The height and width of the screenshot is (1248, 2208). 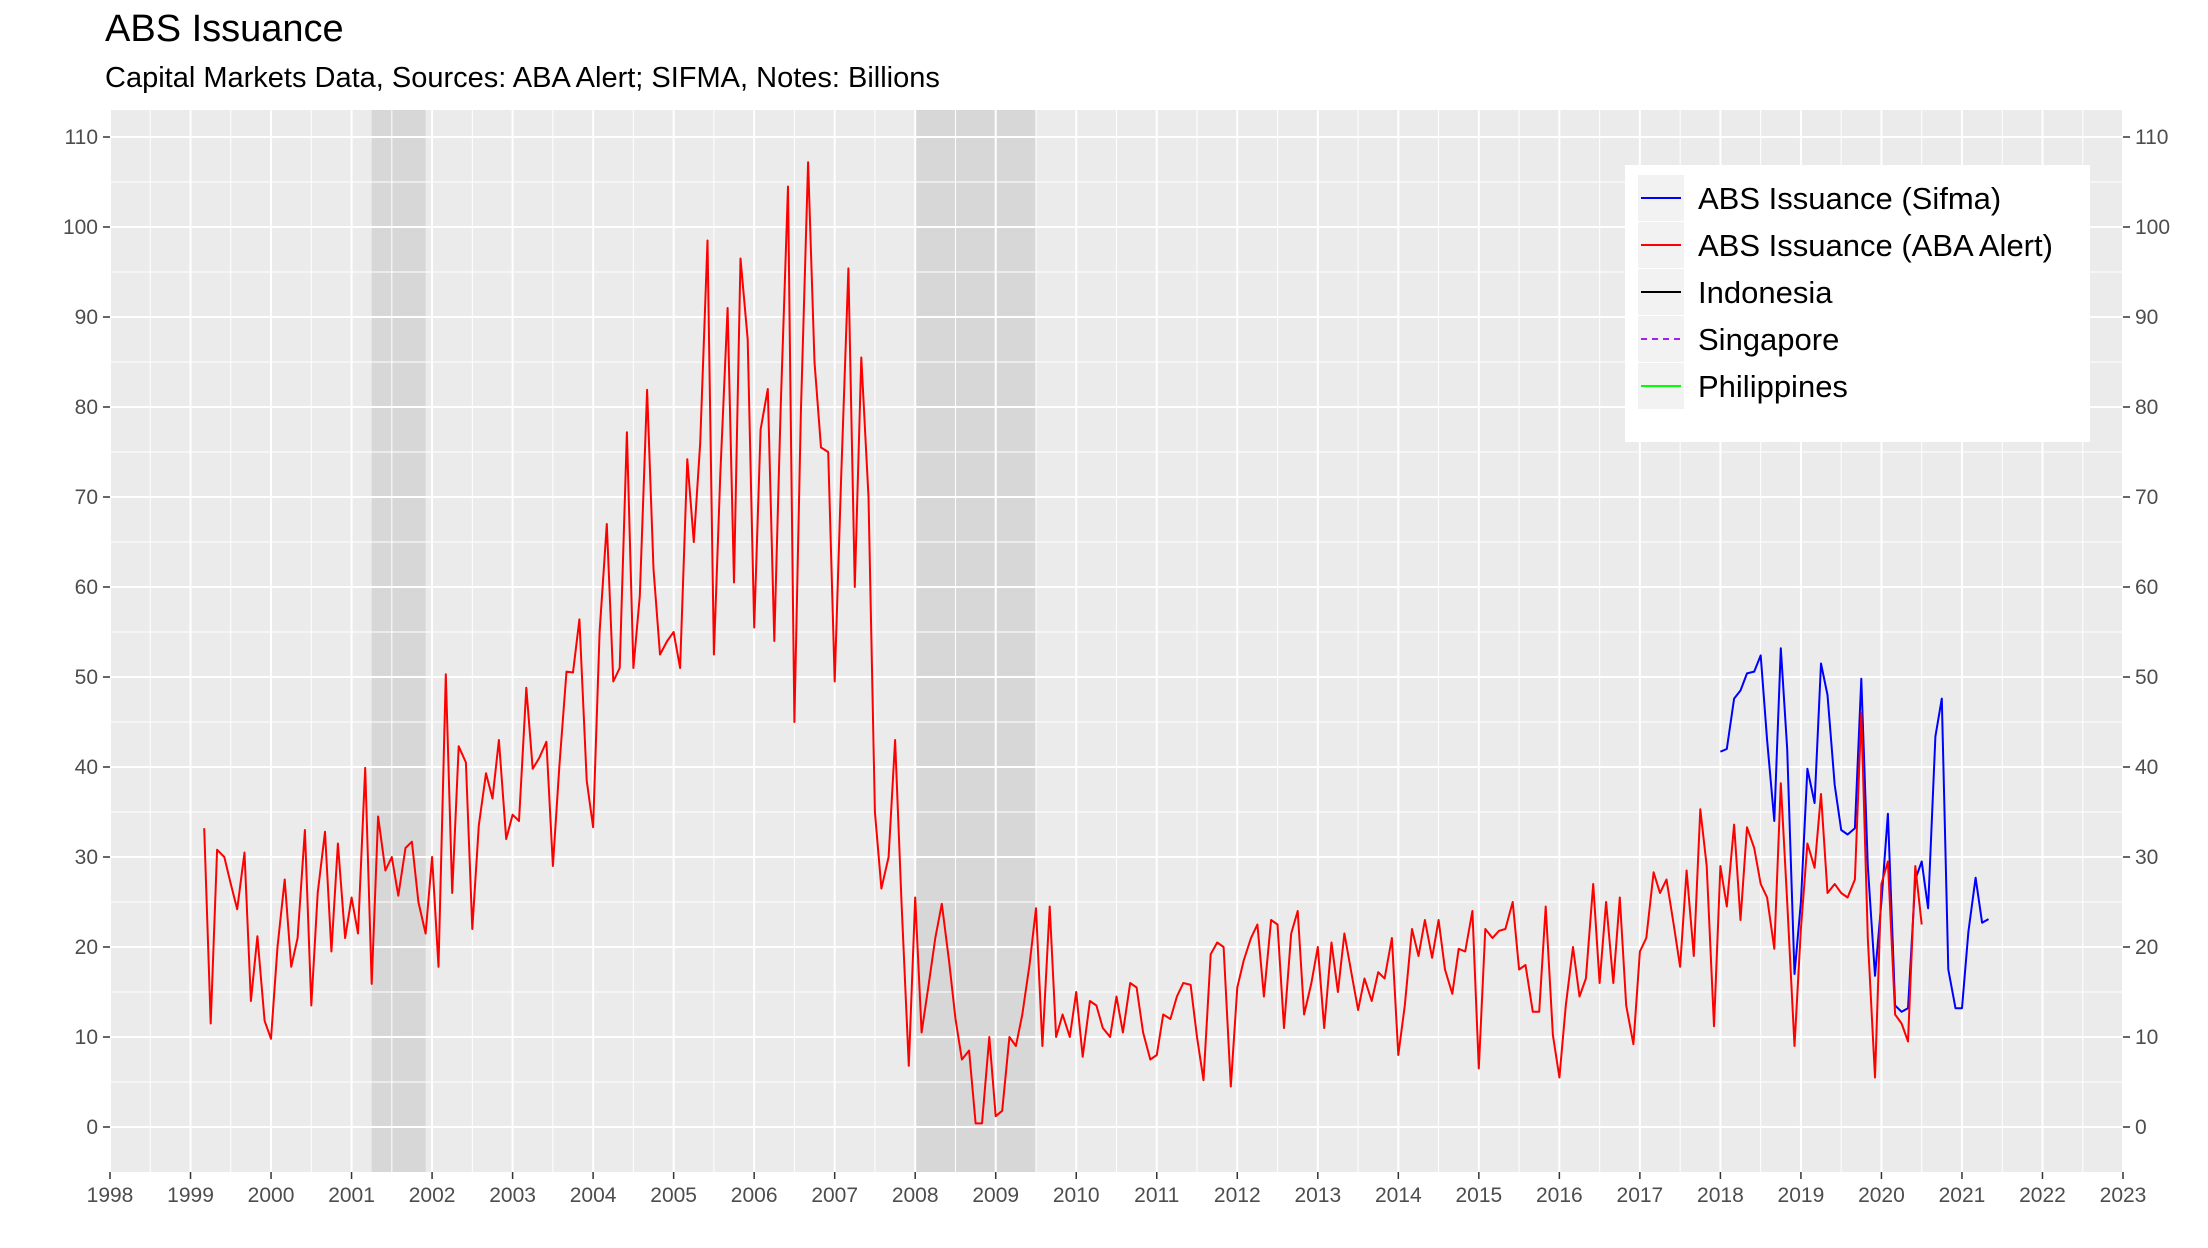 I want to click on y-tick-label-left: 40, so click(x=86, y=767).